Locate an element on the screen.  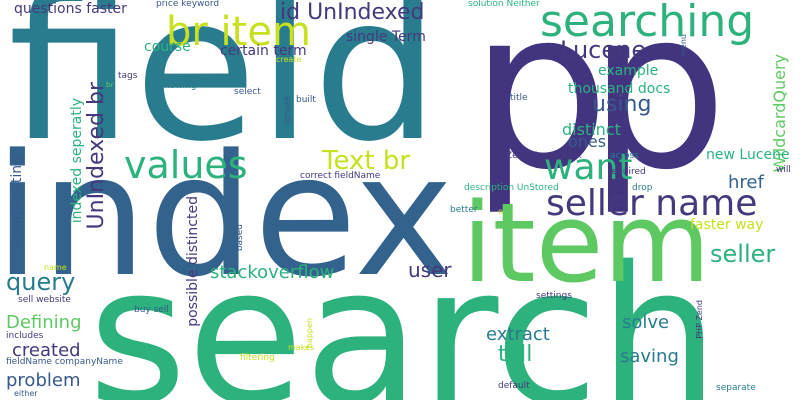
word-ones: ones is located at coordinates (587, 142).